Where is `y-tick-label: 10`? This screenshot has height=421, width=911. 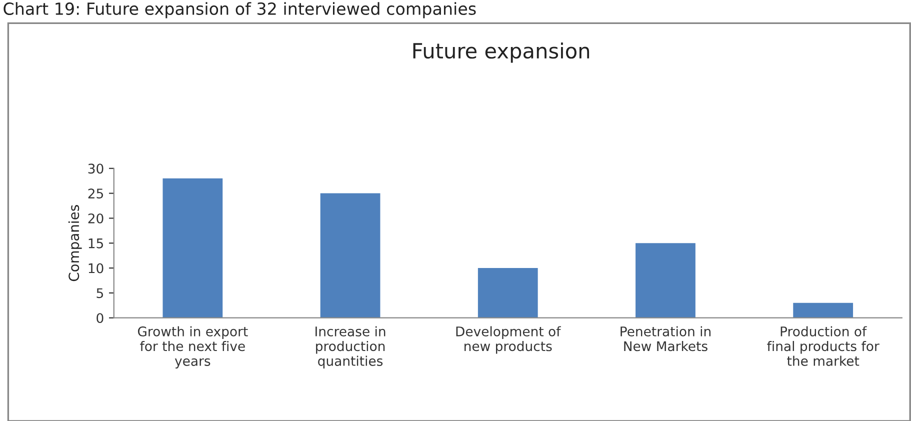 y-tick-label: 10 is located at coordinates (96, 268).